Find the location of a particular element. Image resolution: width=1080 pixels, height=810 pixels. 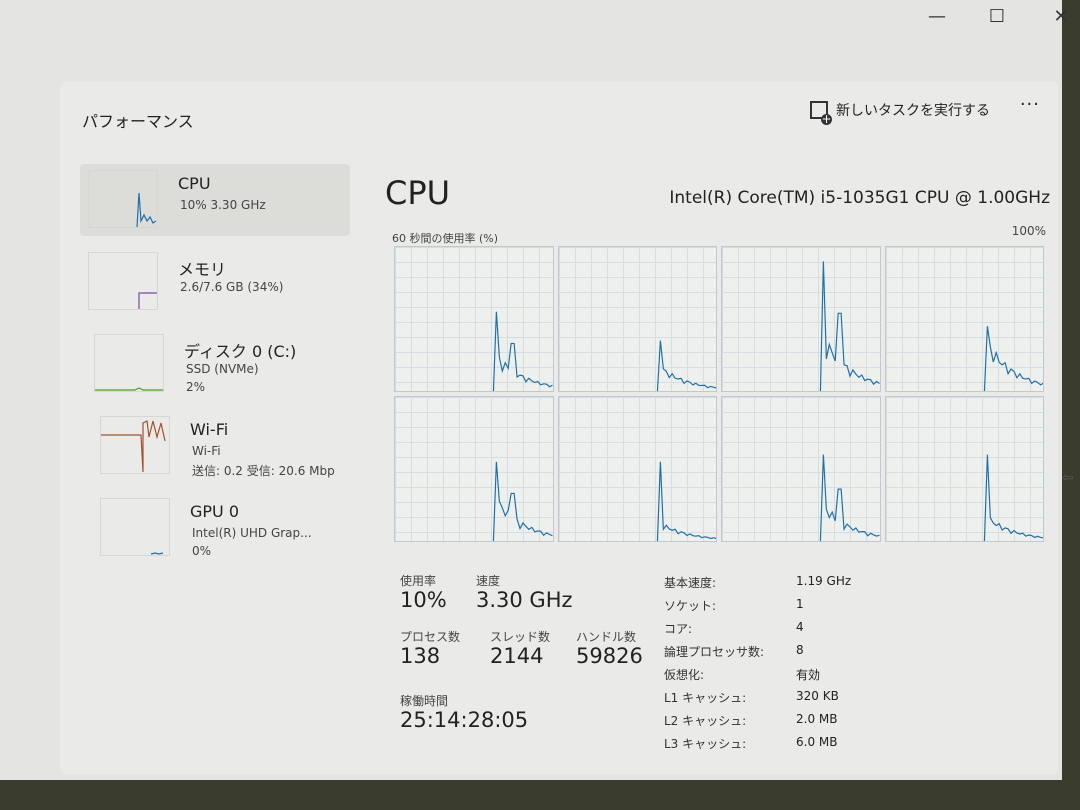

uptime-label: 稼働時間 is located at coordinates (424, 701).